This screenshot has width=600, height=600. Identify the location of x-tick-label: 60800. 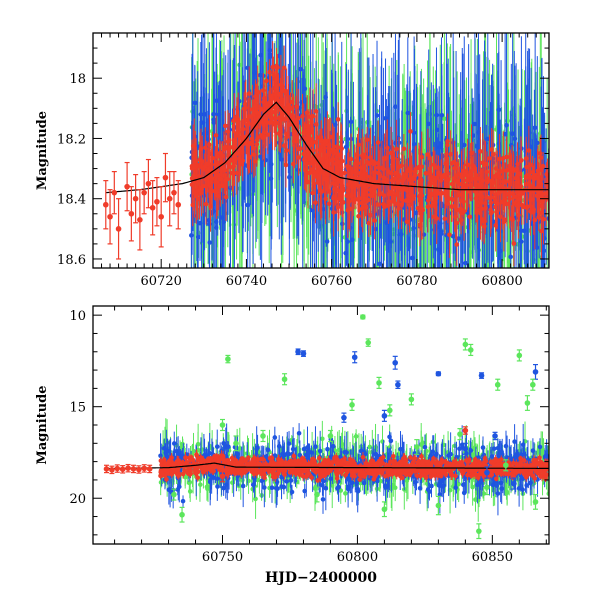
(501, 281).